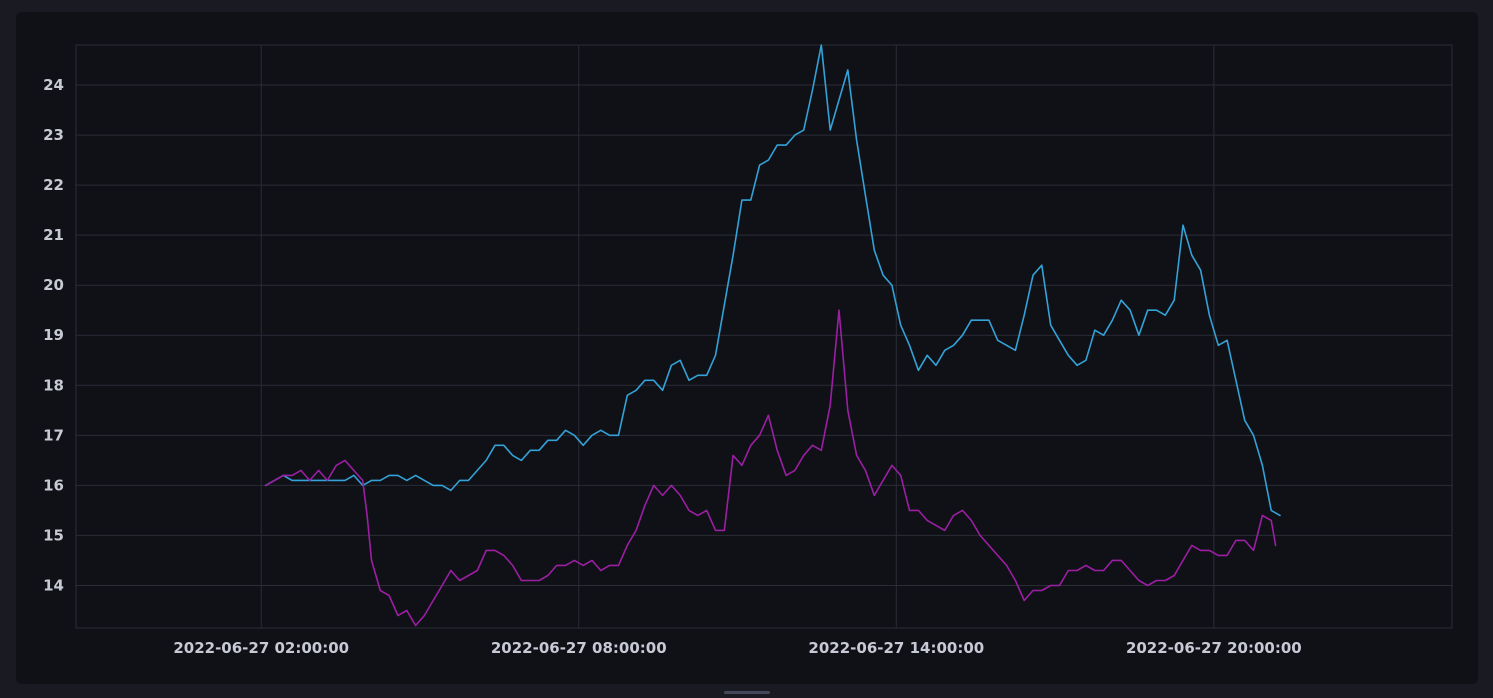 The width and height of the screenshot is (1493, 698). What do you see at coordinates (53, 285) in the screenshot?
I see `y-tick-label: 20` at bounding box center [53, 285].